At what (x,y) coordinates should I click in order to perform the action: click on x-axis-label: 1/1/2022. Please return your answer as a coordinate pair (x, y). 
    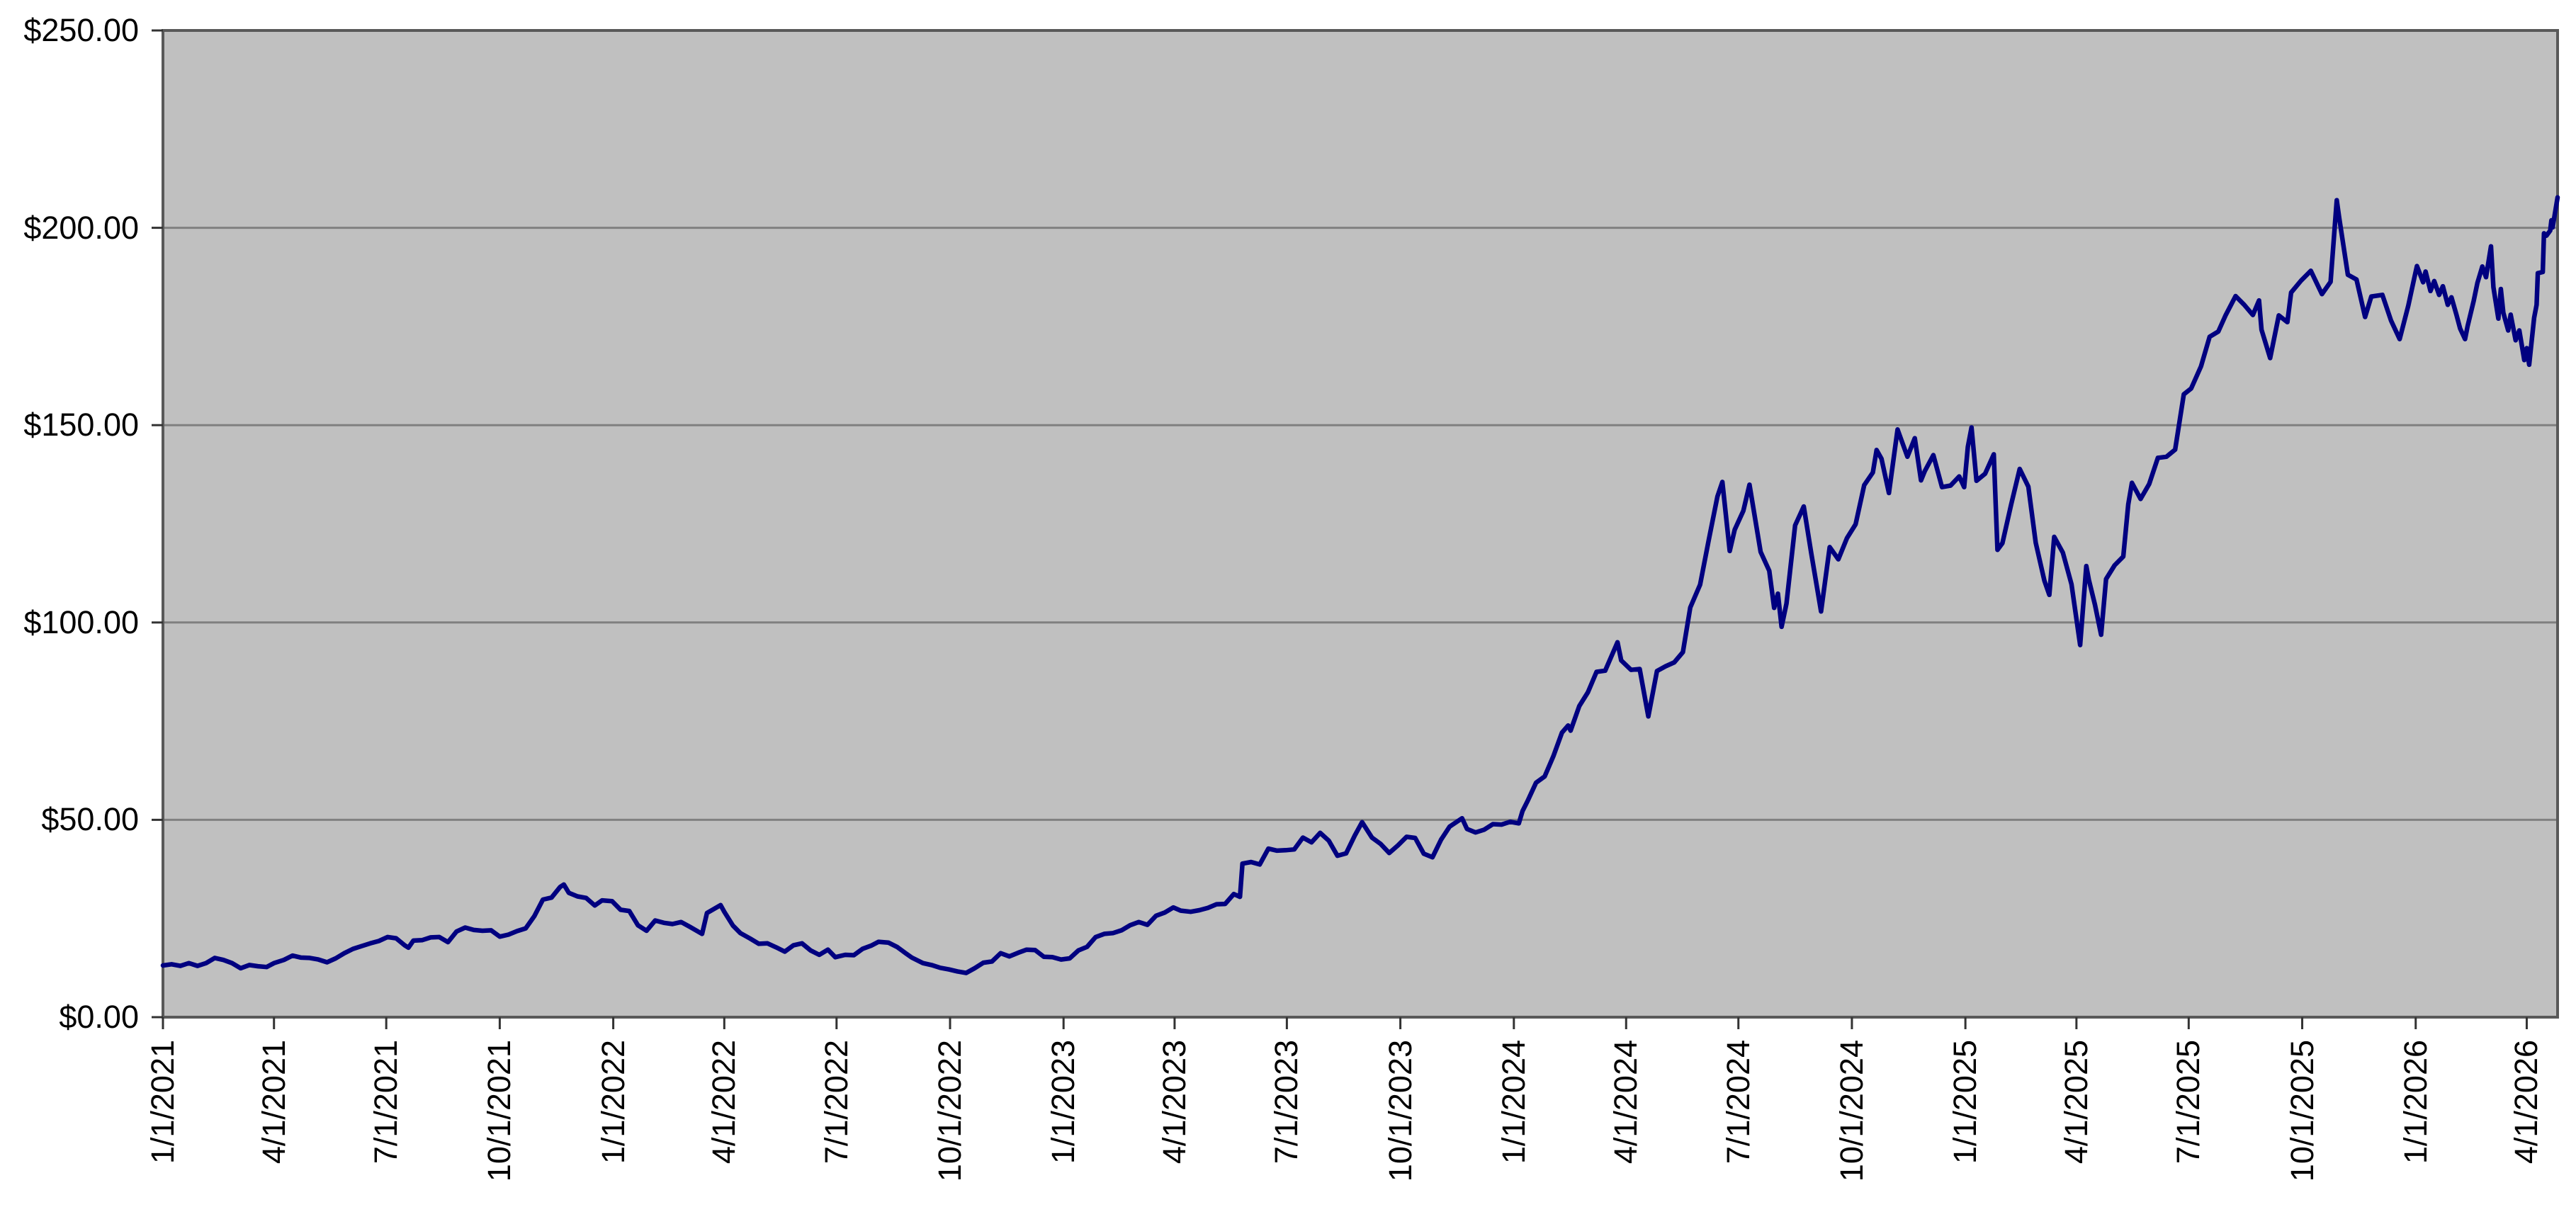
    Looking at the image, I should click on (612, 1102).